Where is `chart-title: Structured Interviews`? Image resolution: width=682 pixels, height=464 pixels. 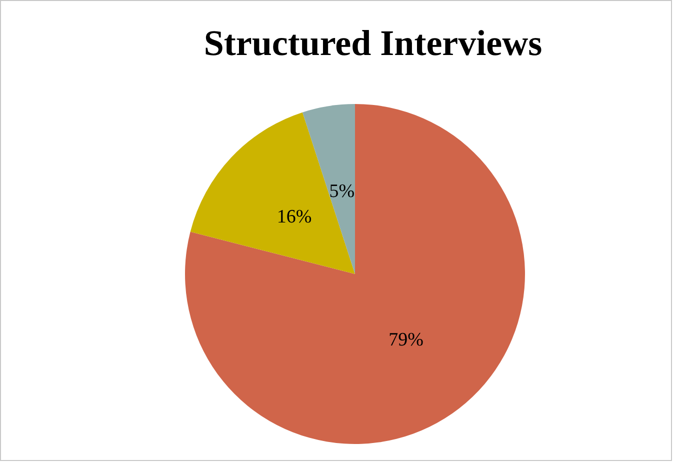
chart-title: Structured Interviews is located at coordinates (373, 43).